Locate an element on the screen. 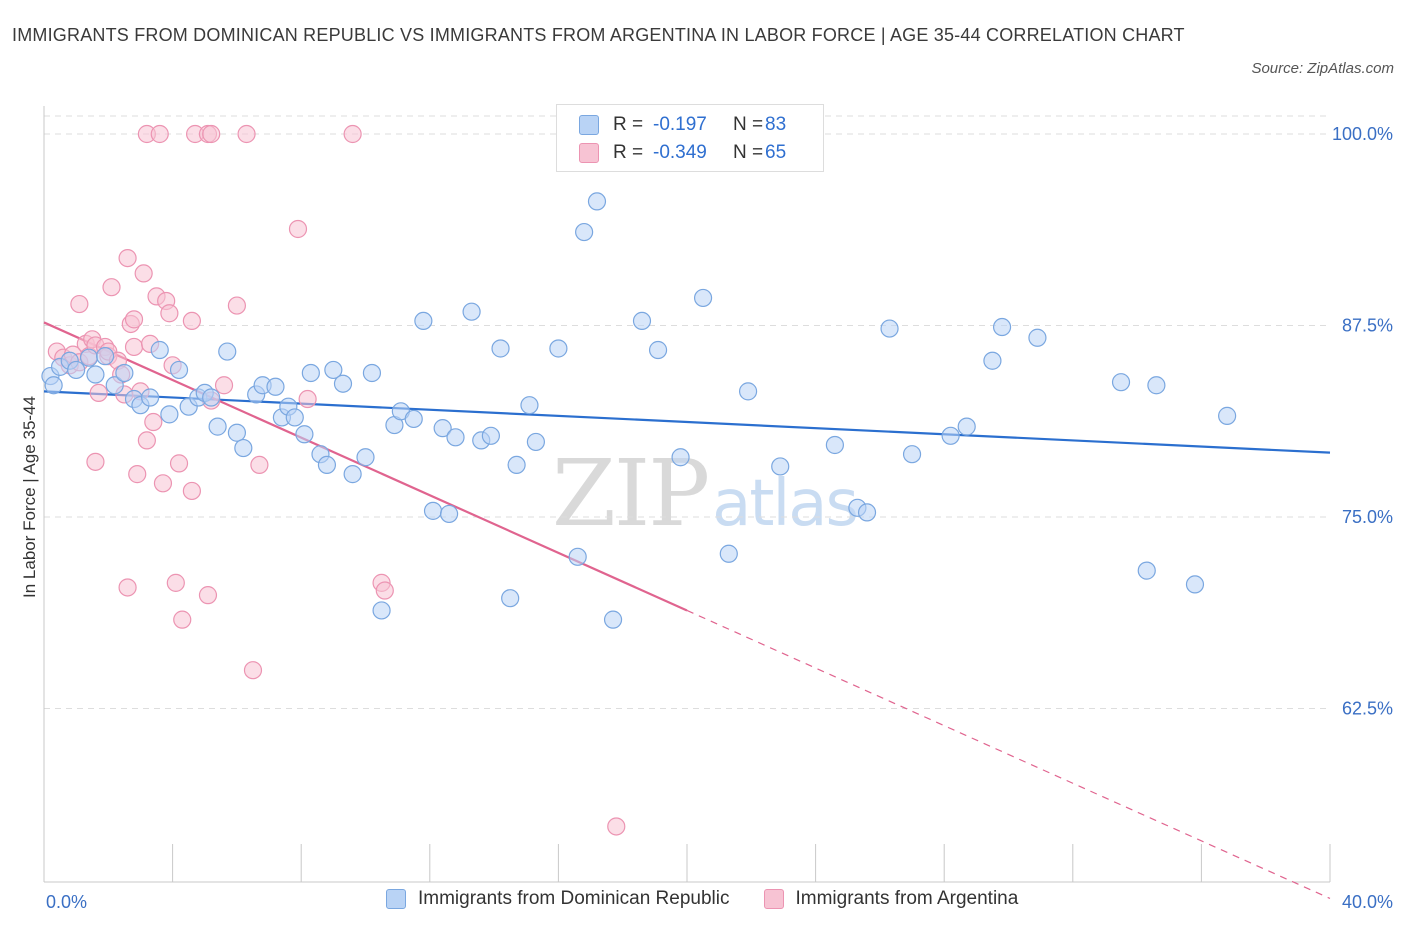 The image size is (1406, 930). y-tick-label: 75.0% is located at coordinates (1367, 517).